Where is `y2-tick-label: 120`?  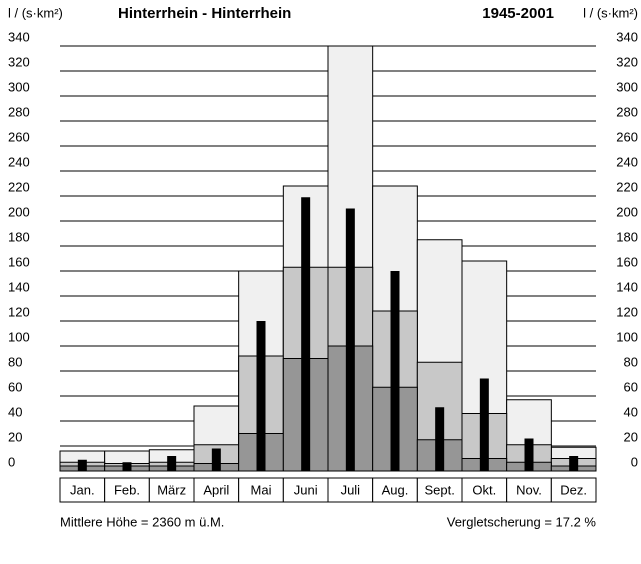 y2-tick-label: 120 is located at coordinates (627, 311).